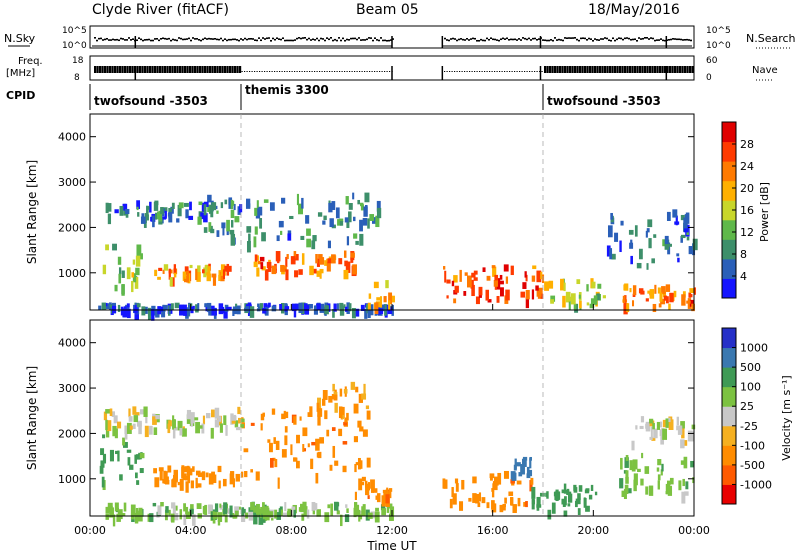 This screenshot has width=800, height=554. What do you see at coordinates (392, 530) in the screenshot?
I see `time-tick-label: 12:00` at bounding box center [392, 530].